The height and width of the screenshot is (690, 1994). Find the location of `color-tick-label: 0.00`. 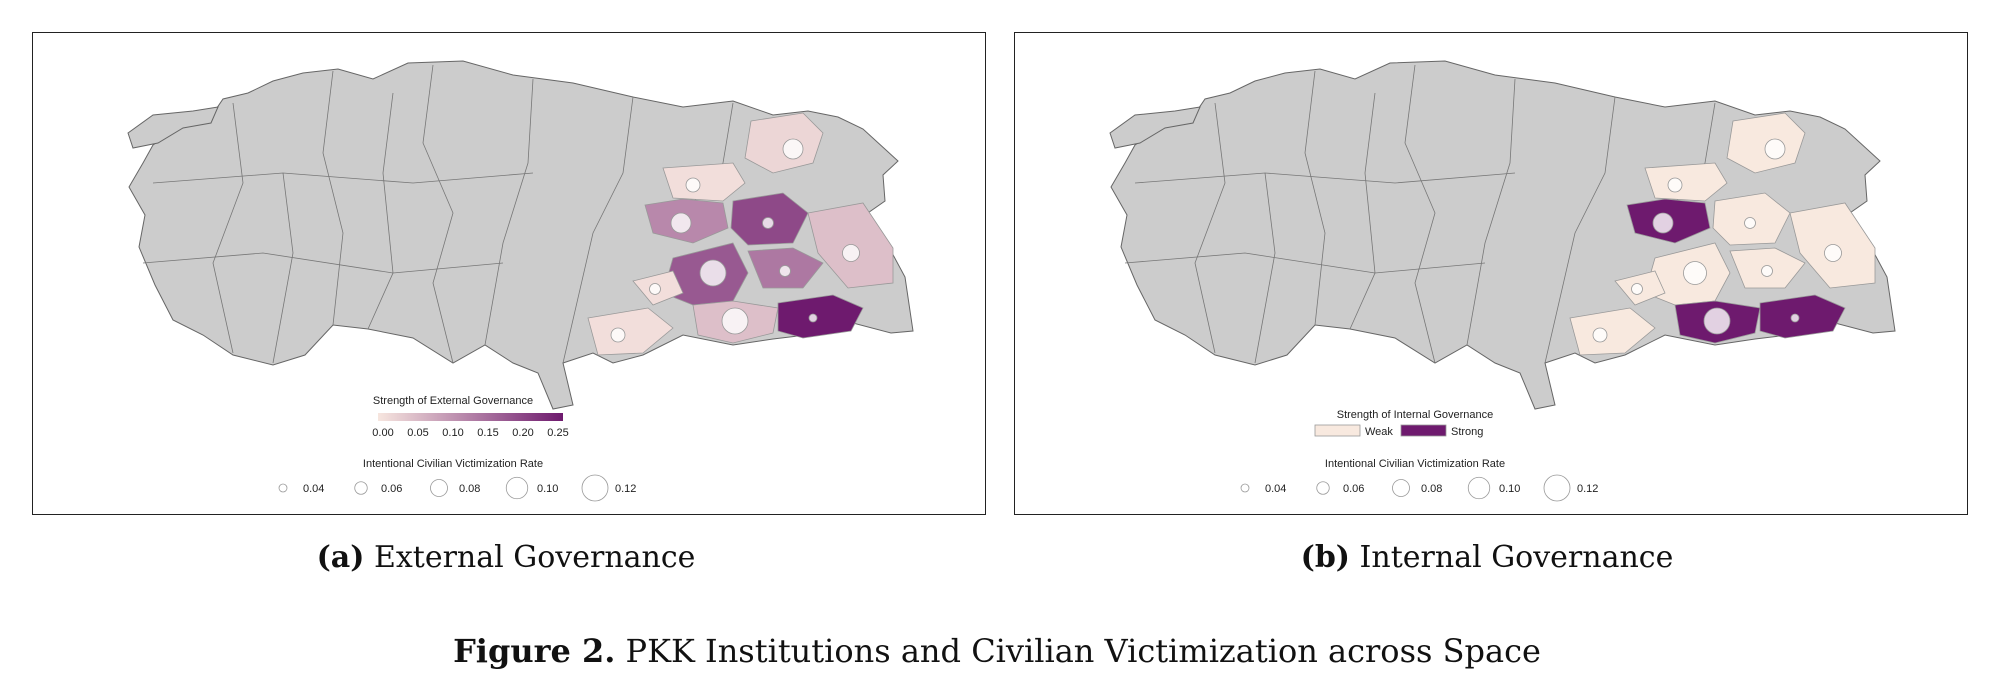

color-tick-label: 0.00 is located at coordinates (382, 433).